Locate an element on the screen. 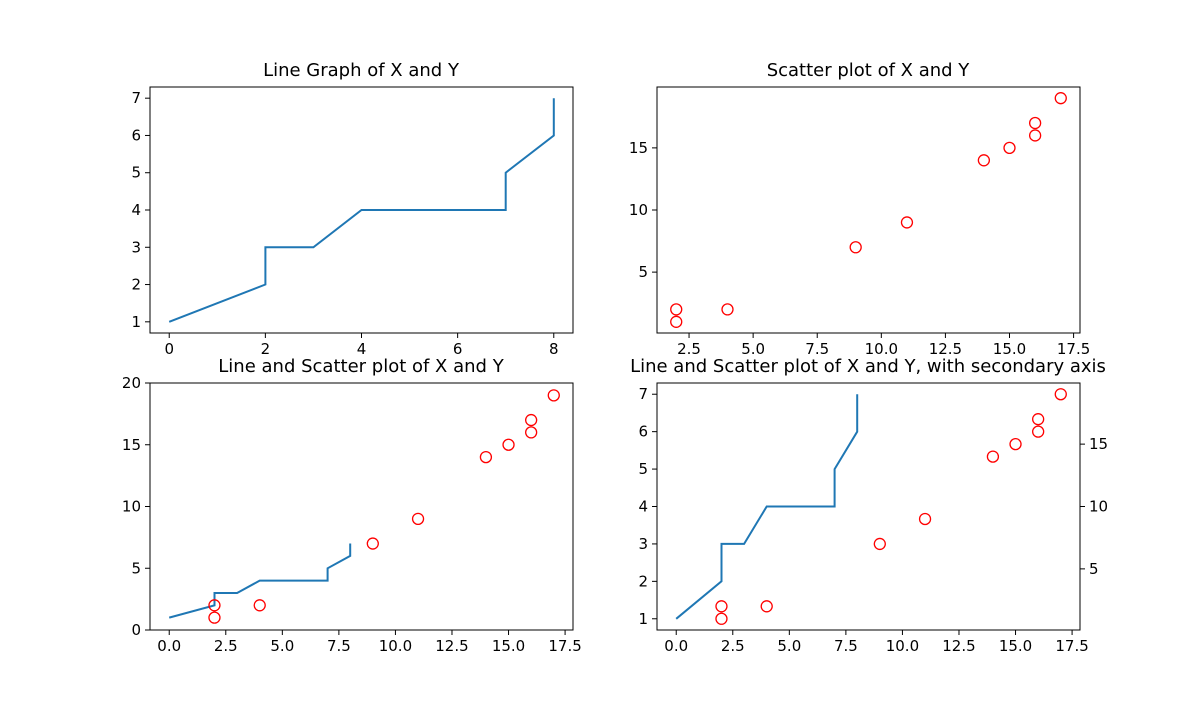  y2-tick-label: 15 is located at coordinates (1098, 444).